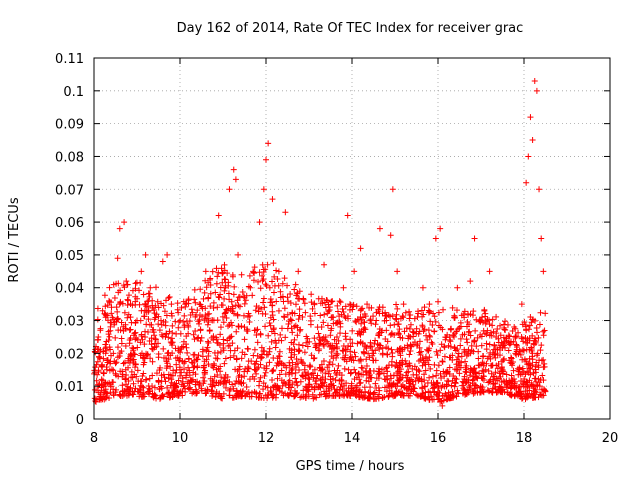 Image resolution: width=640 pixels, height=480 pixels. What do you see at coordinates (69, 322) in the screenshot?
I see `y-tick-label: 0.03` at bounding box center [69, 322].